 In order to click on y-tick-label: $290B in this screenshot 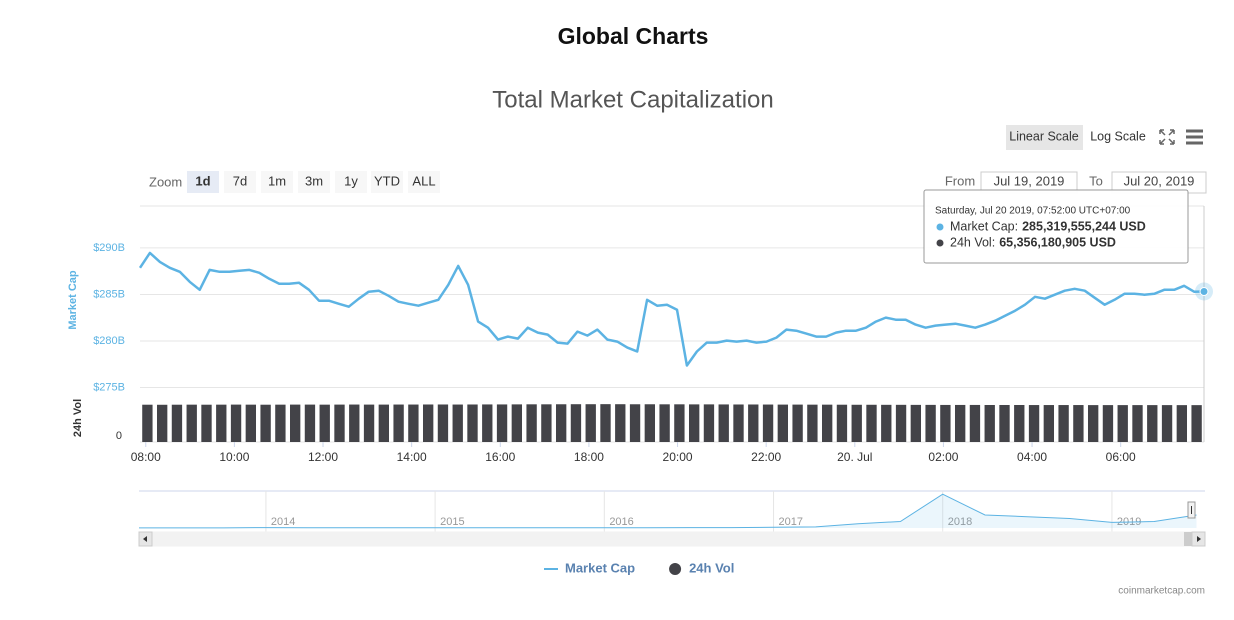, I will do `click(109, 248)`.